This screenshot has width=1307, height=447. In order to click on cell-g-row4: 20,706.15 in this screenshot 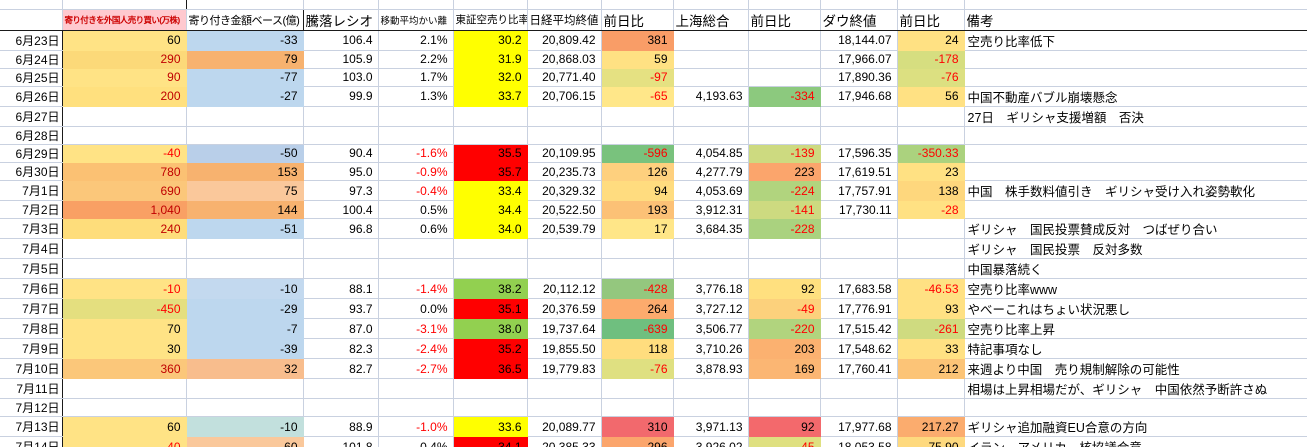, I will do `click(564, 96)`.